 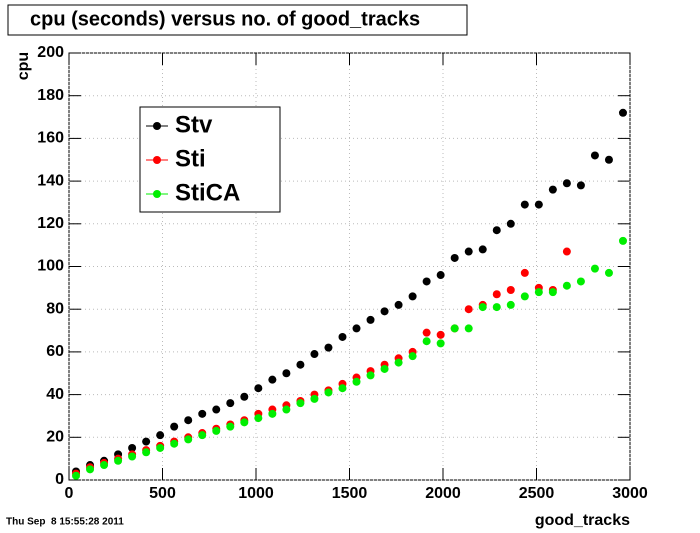 What do you see at coordinates (194, 124) in the screenshot?
I see `legend-label: Stv` at bounding box center [194, 124].